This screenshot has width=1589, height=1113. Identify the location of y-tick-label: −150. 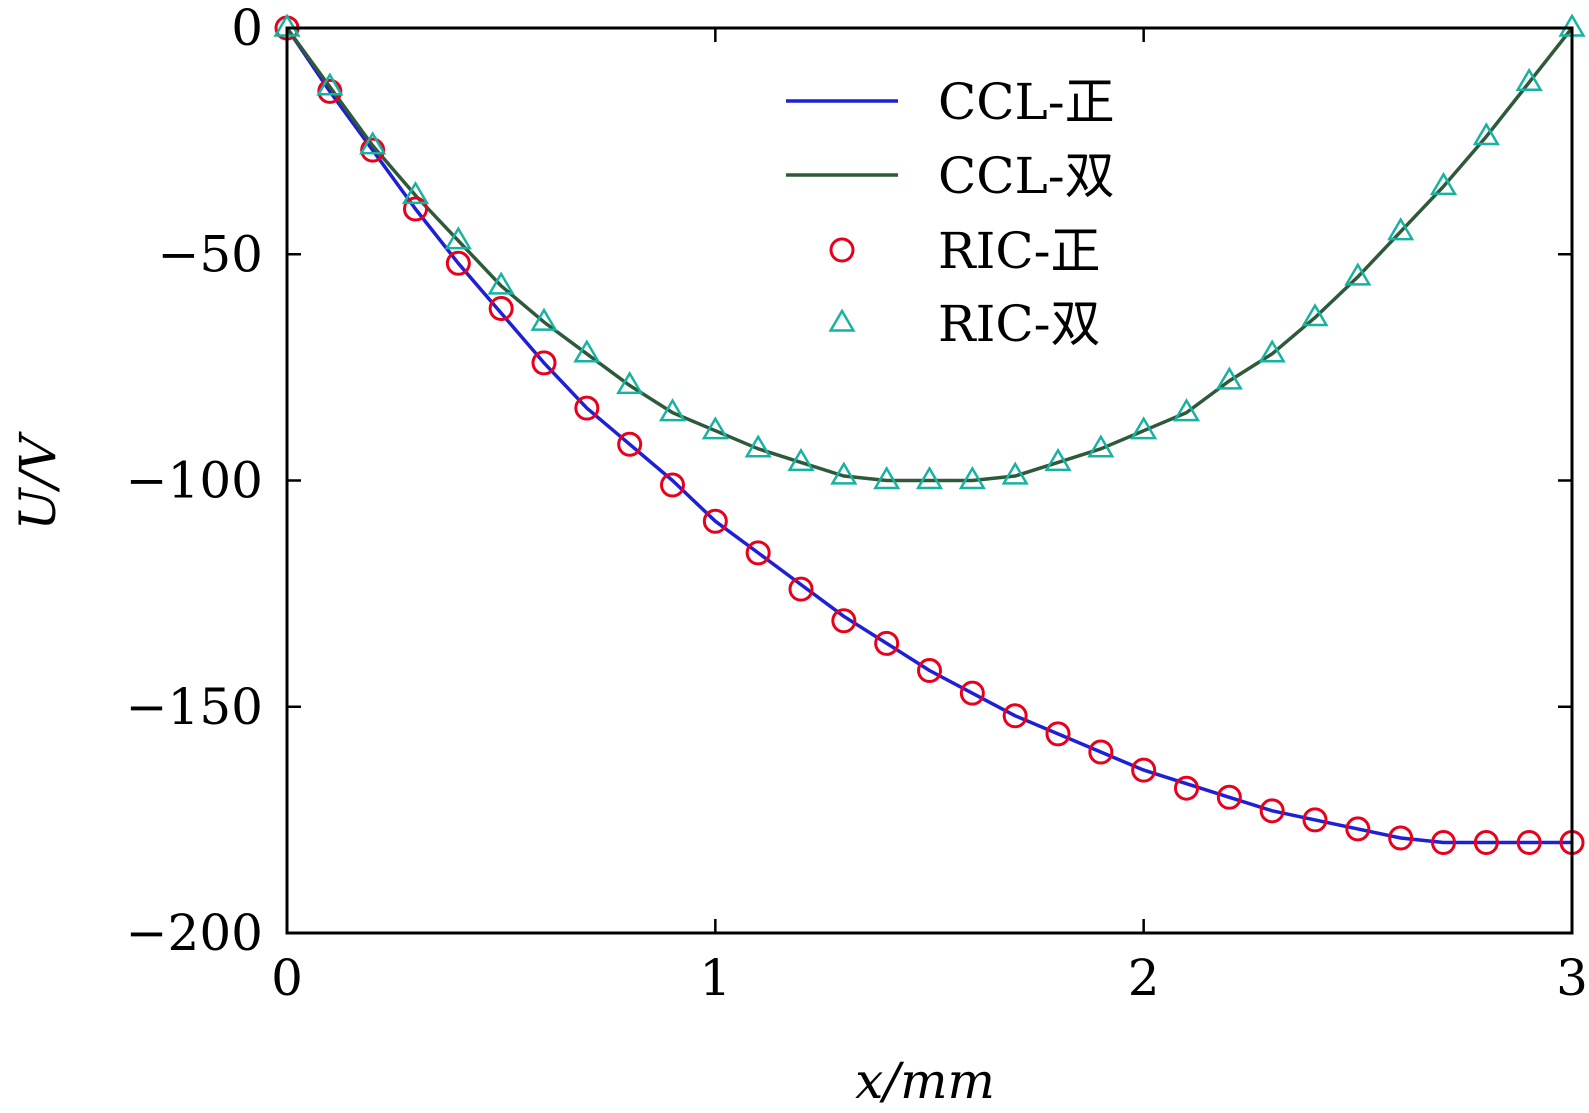
(194, 707).